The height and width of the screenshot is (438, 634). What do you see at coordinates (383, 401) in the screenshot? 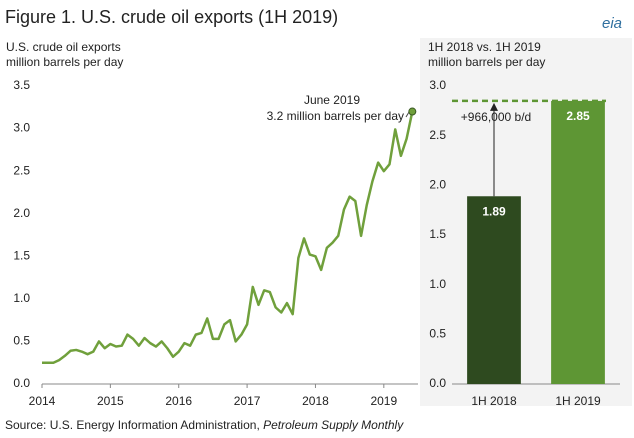
I see `x-tick-label: 2019` at bounding box center [383, 401].